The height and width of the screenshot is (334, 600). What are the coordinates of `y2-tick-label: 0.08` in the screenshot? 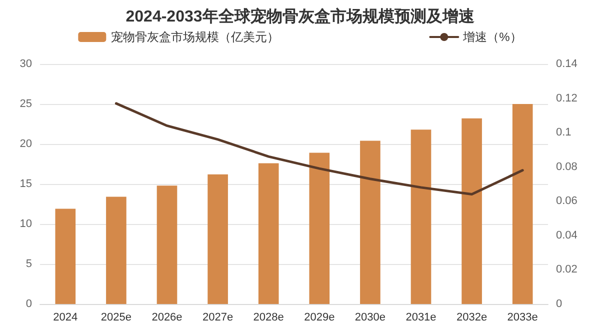 It's located at (567, 166).